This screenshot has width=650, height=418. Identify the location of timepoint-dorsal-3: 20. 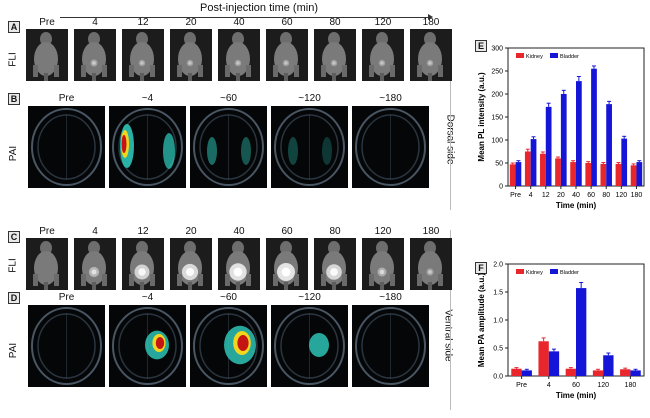
(191, 22).